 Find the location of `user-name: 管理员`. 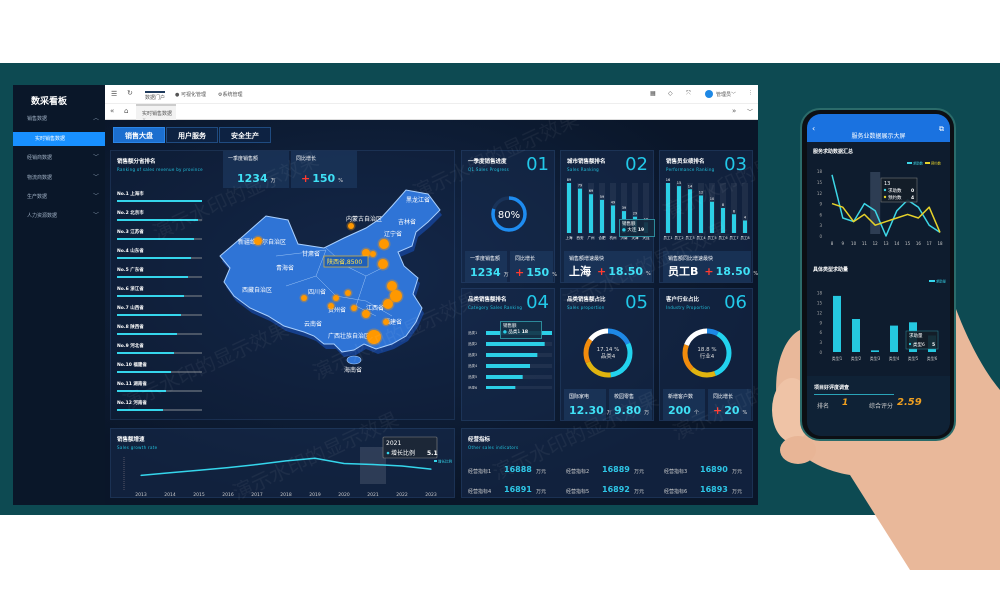

user-name: 管理员 is located at coordinates (724, 95).